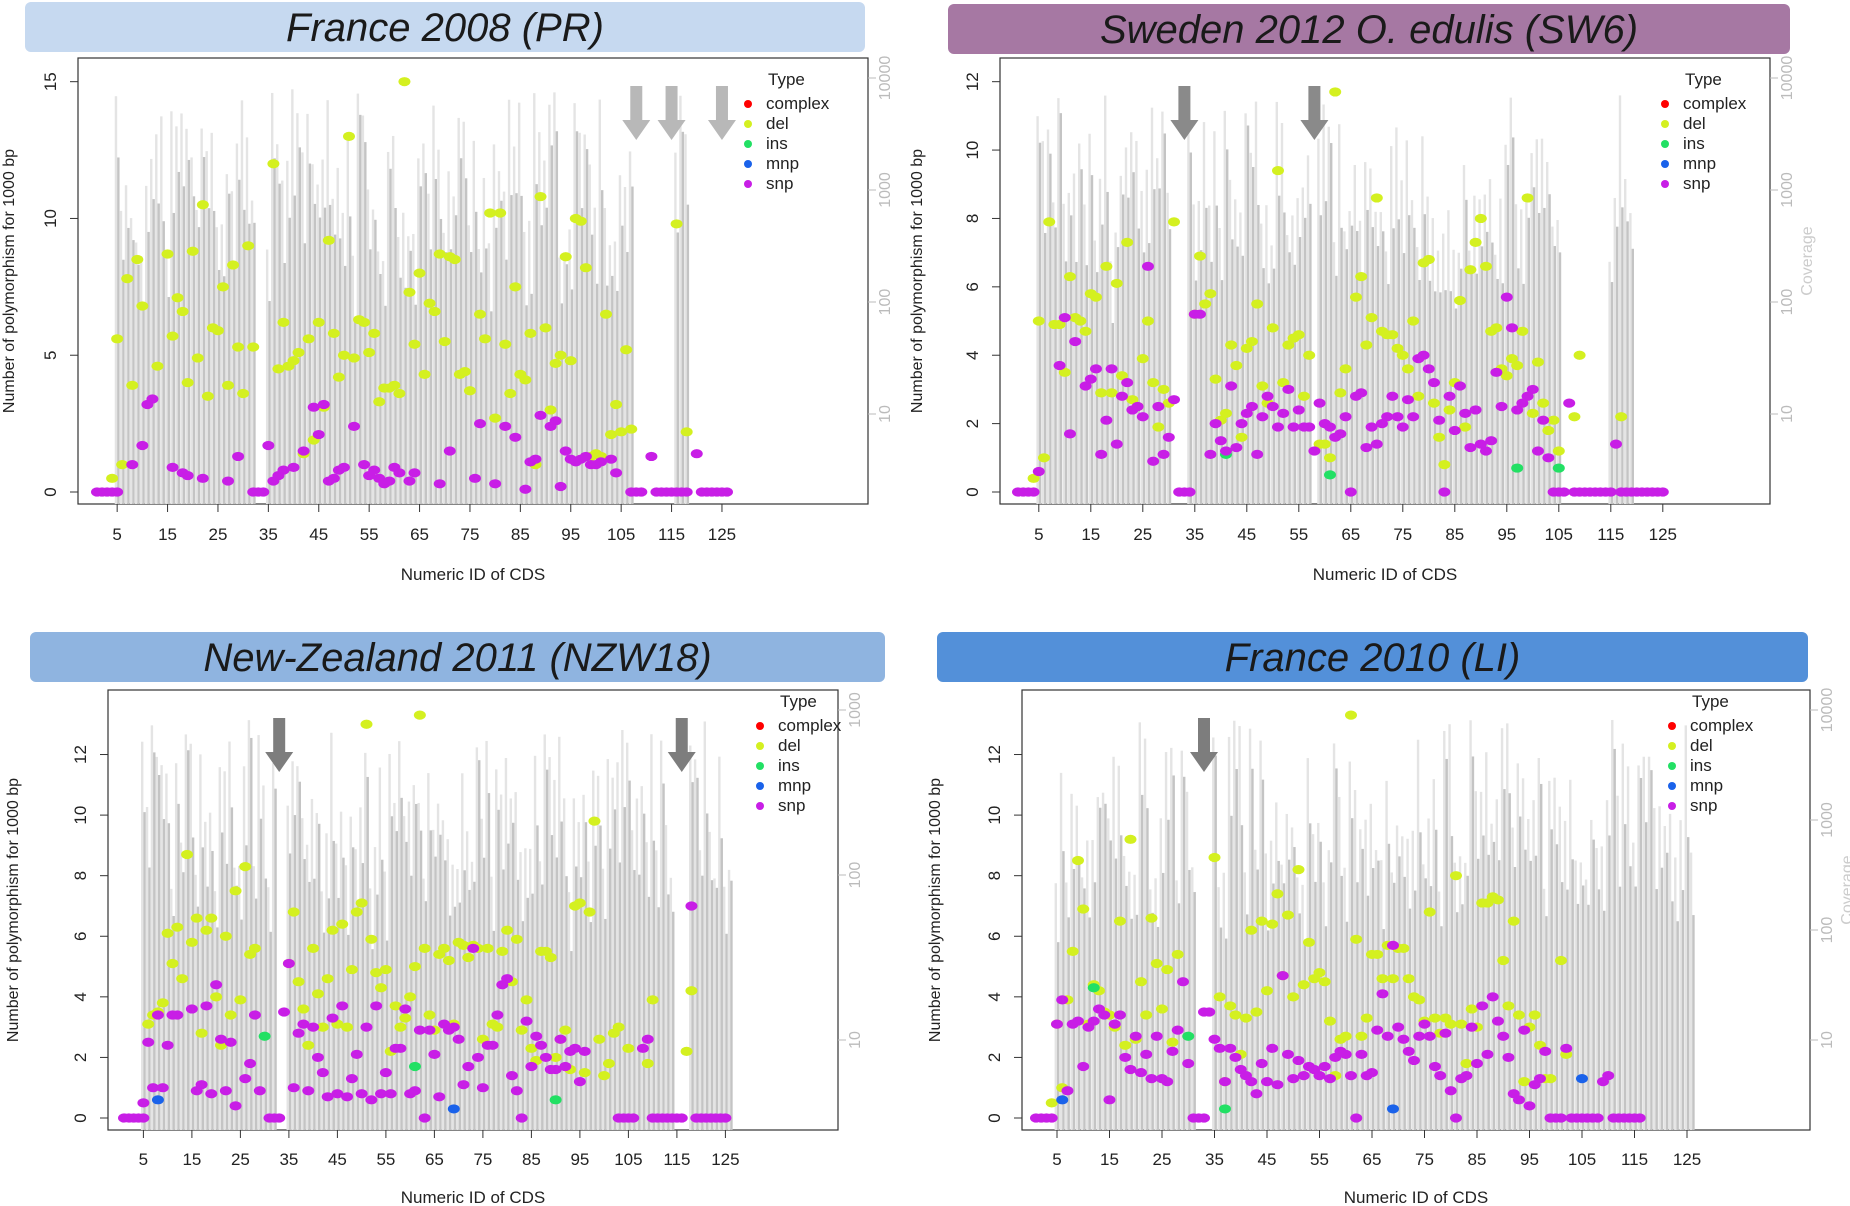 The height and width of the screenshot is (1206, 1850). I want to click on legend-label: mnp, so click(782, 163).